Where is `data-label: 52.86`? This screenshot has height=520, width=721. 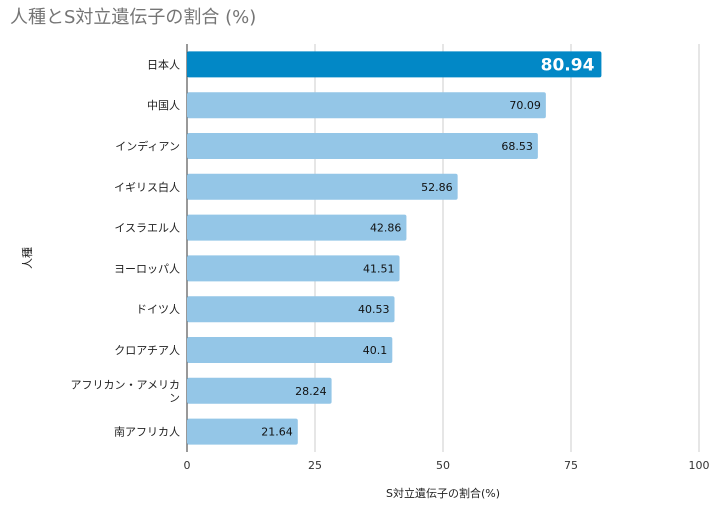 data-label: 52.86 is located at coordinates (437, 187).